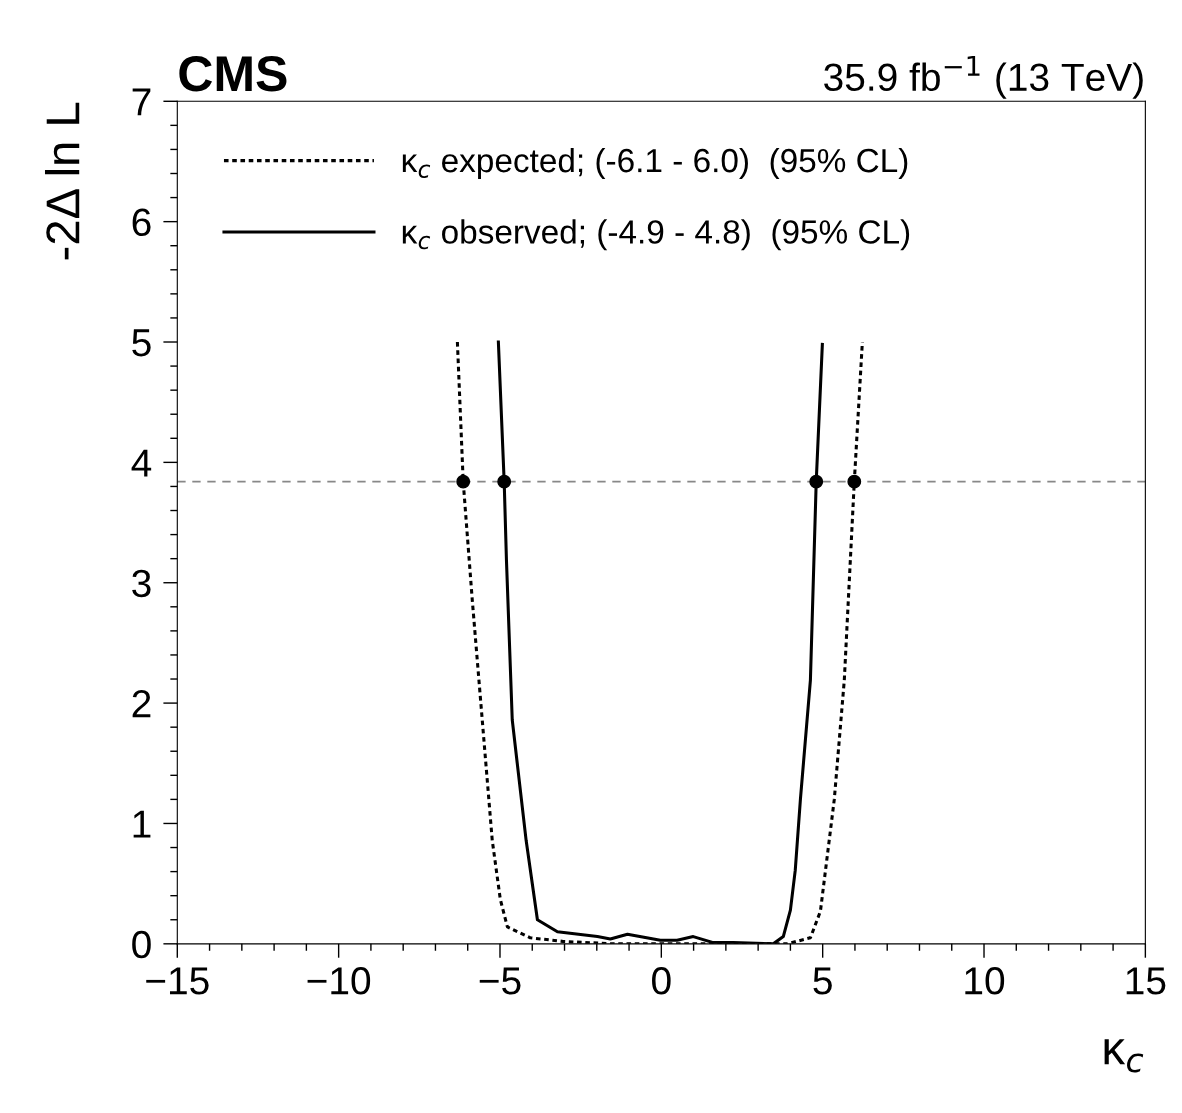  What do you see at coordinates (141, 343) in the screenshot?
I see `y-tick-label: 5` at bounding box center [141, 343].